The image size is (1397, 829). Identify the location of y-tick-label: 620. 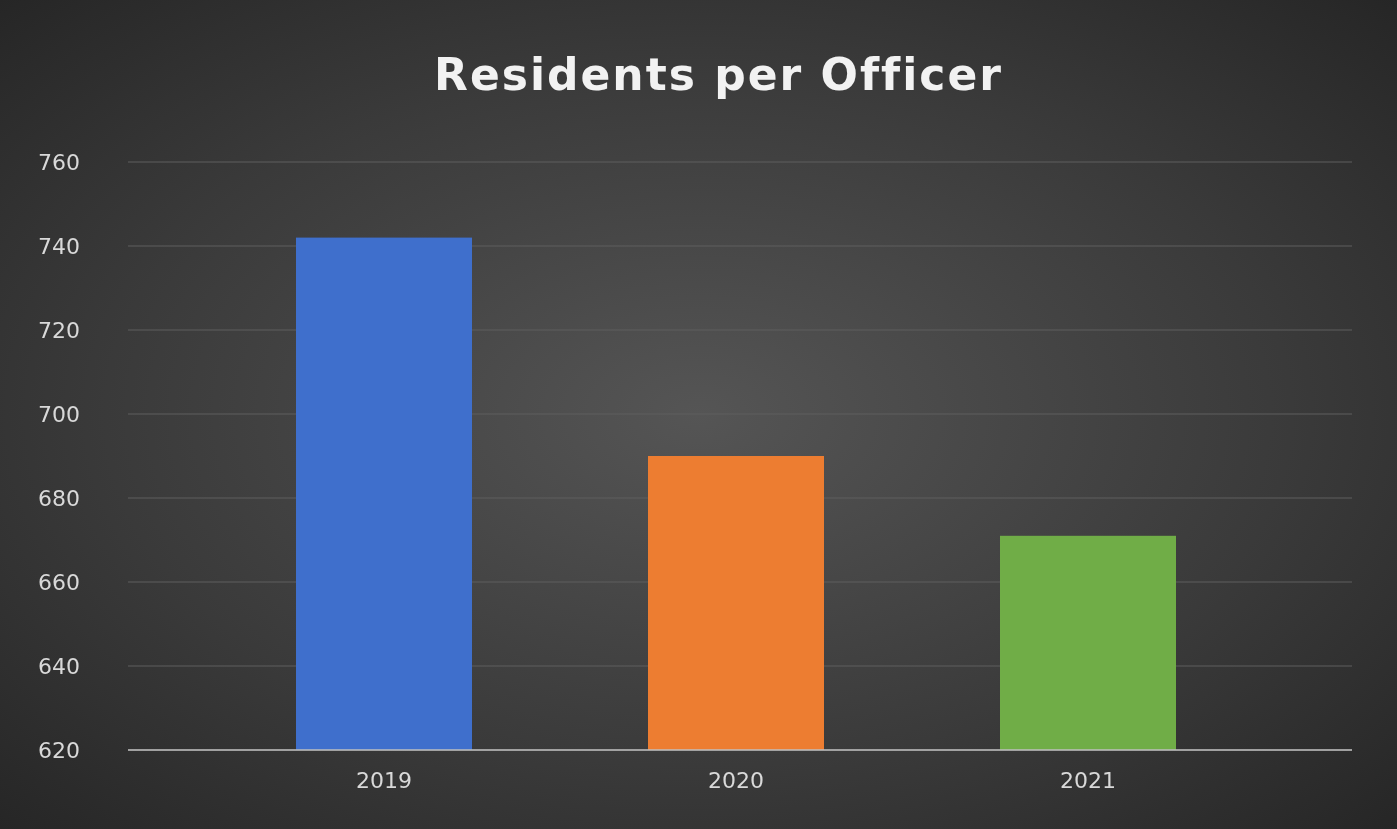
(59, 750).